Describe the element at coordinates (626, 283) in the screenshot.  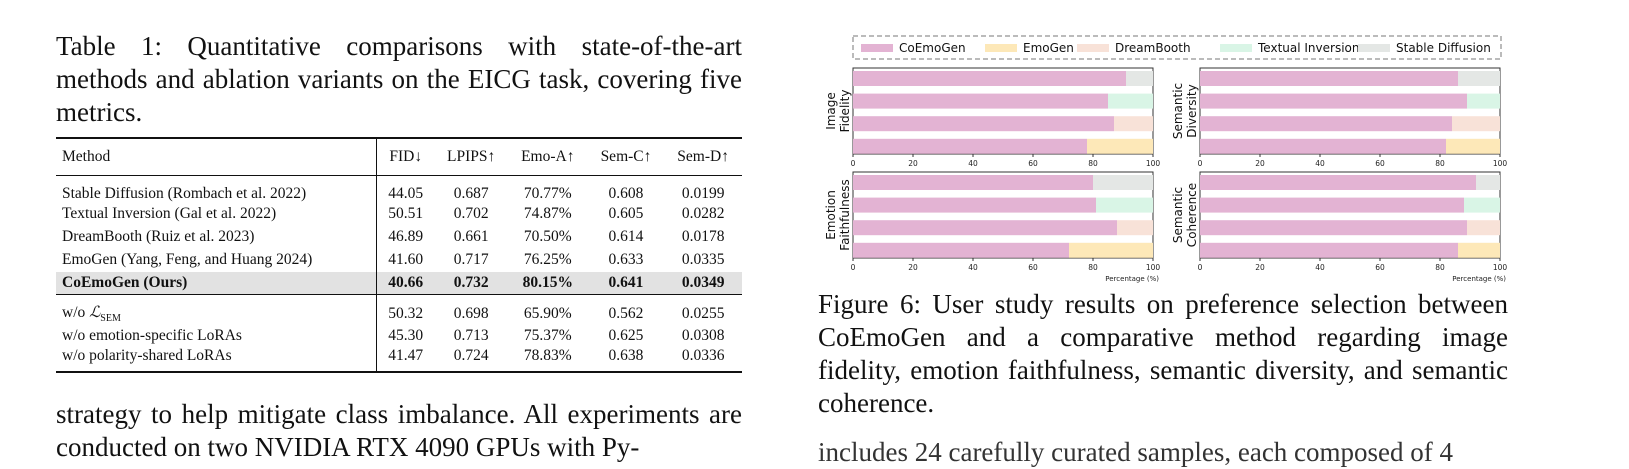
I see `cell-sem-c: 0.641` at that location.